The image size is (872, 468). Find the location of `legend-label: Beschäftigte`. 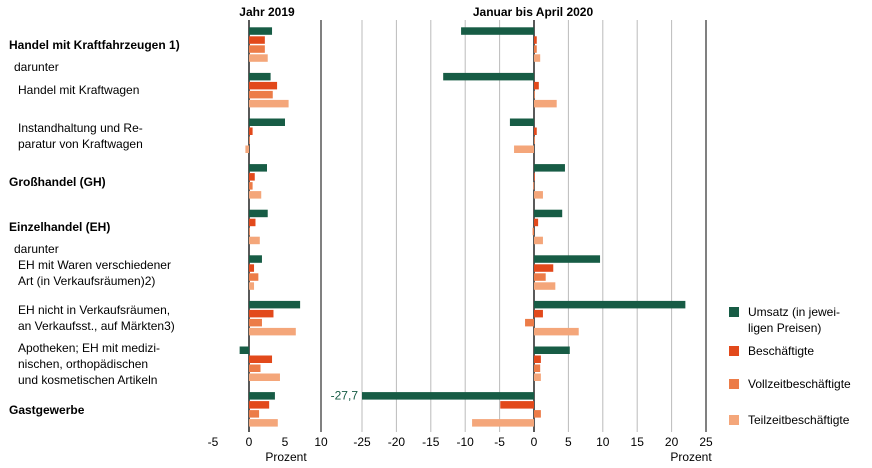

legend-label: Beschäftigte is located at coordinates (781, 351).